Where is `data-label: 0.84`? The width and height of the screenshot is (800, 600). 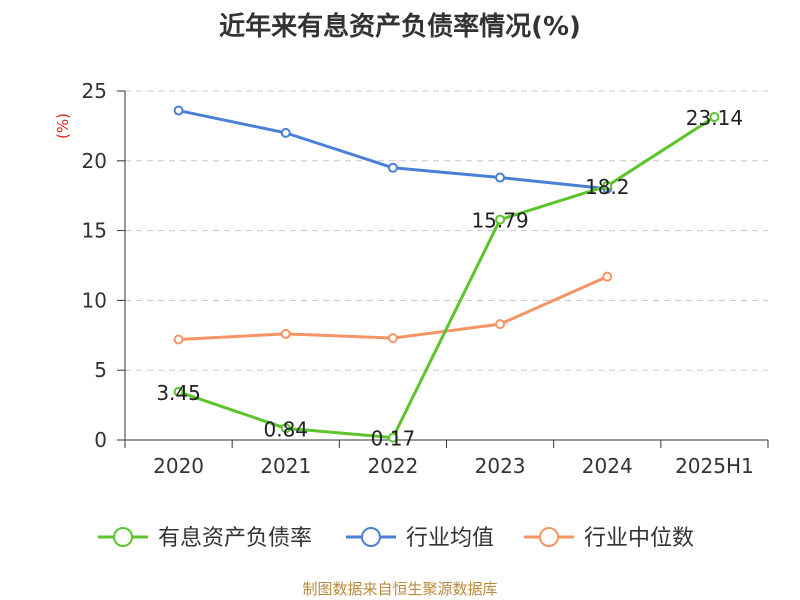
data-label: 0.84 is located at coordinates (285, 429).